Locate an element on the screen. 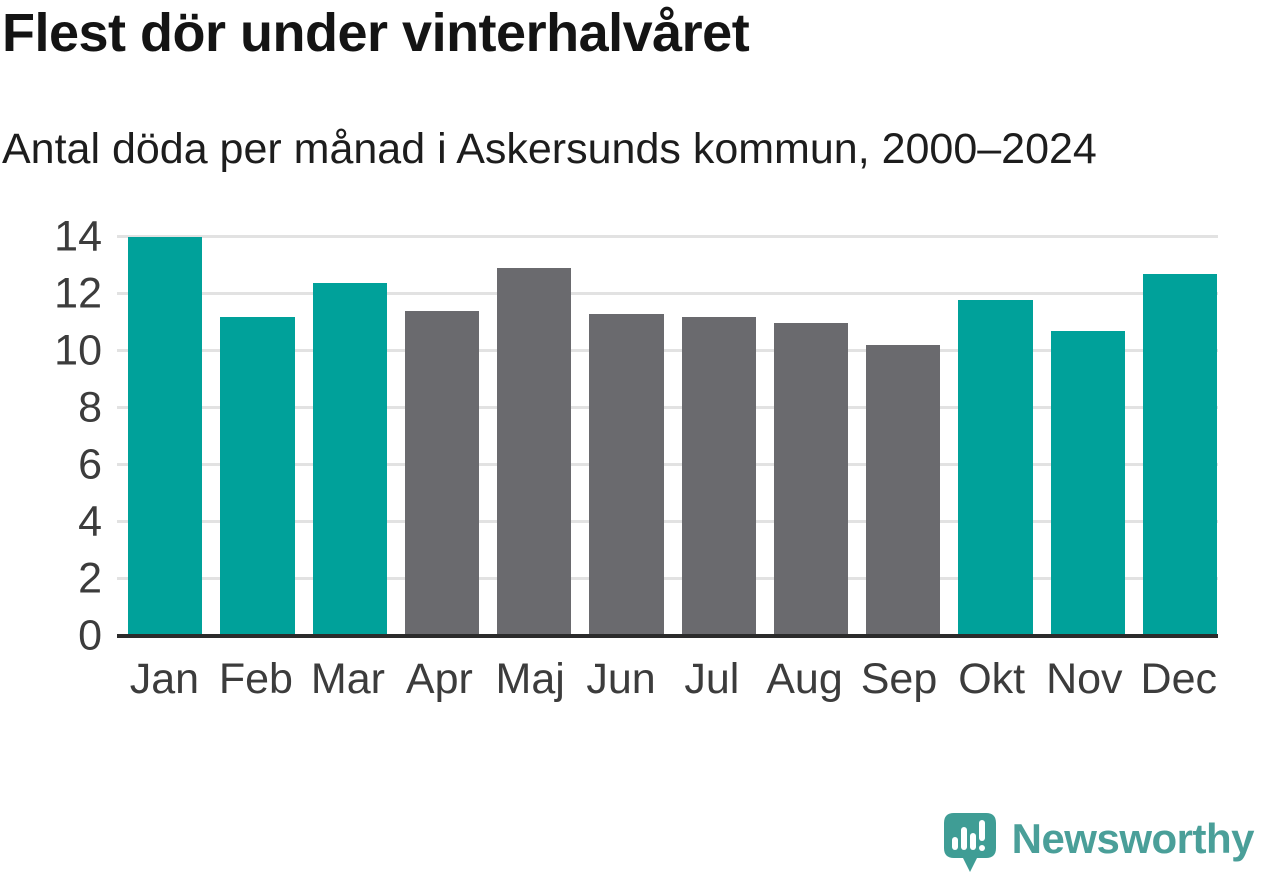 The height and width of the screenshot is (879, 1262). x-tick-label: Aug is located at coordinates (804, 679).